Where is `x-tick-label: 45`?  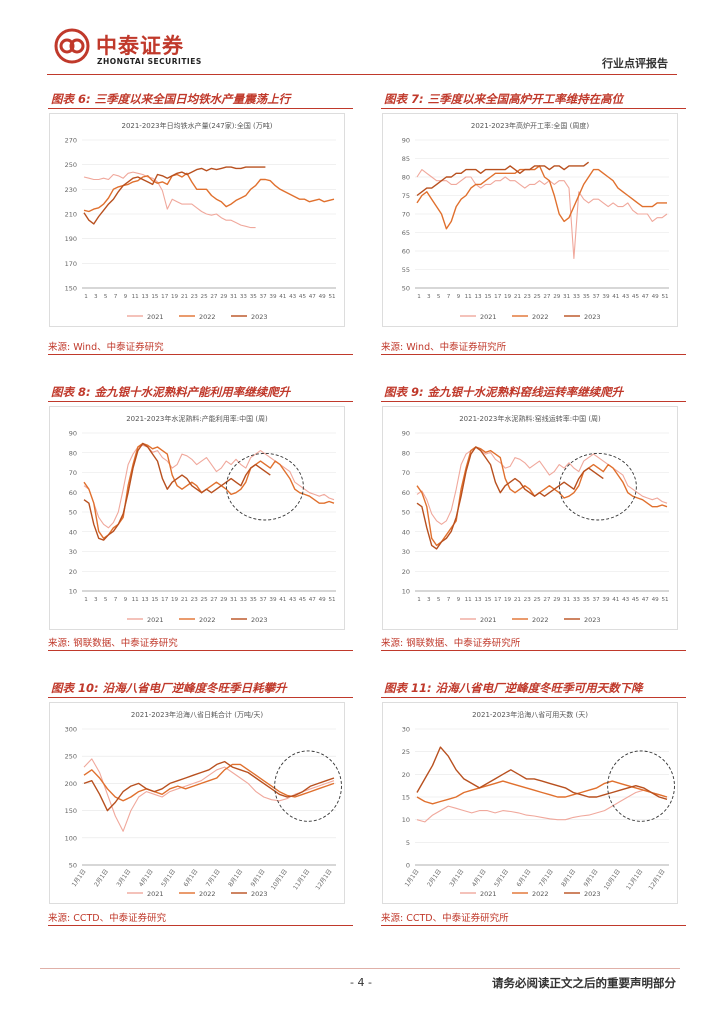 x-tick-label: 45 is located at coordinates (636, 600).